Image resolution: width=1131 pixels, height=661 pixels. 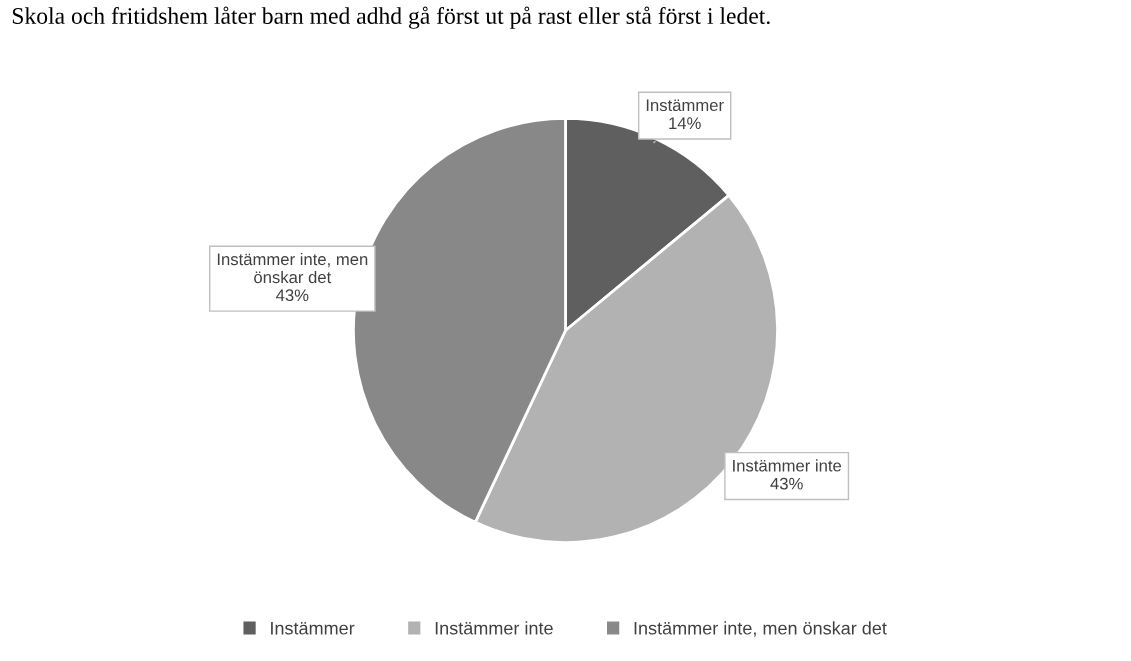 I want to click on chart-title: Skola och fritidshem låter barn med adhd gå först ut på rast eller stå först i ledet., so click(x=391, y=17).